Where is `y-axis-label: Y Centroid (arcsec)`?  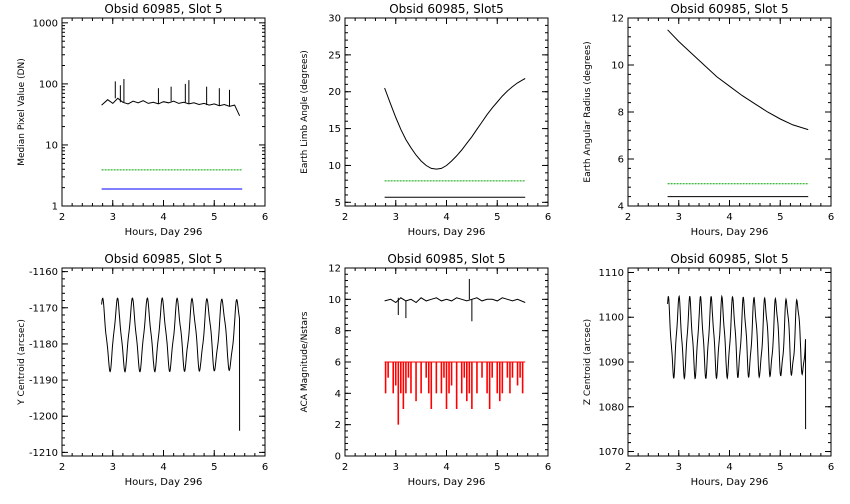 y-axis-label: Y Centroid (arcsec) is located at coordinates (22, 362).